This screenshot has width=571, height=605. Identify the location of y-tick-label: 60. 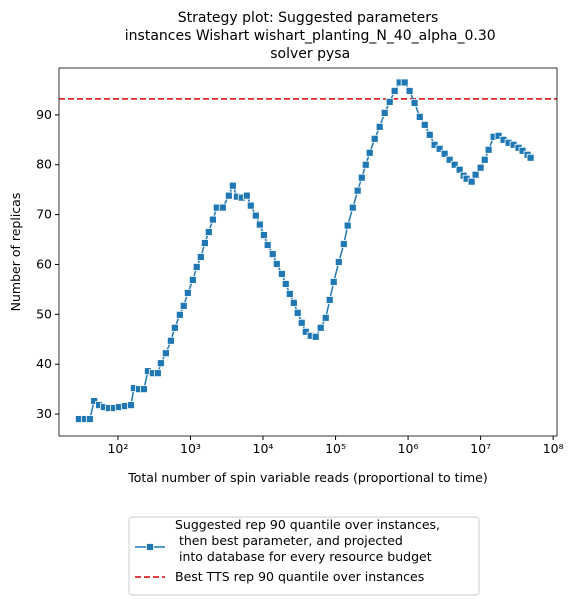
(44, 263).